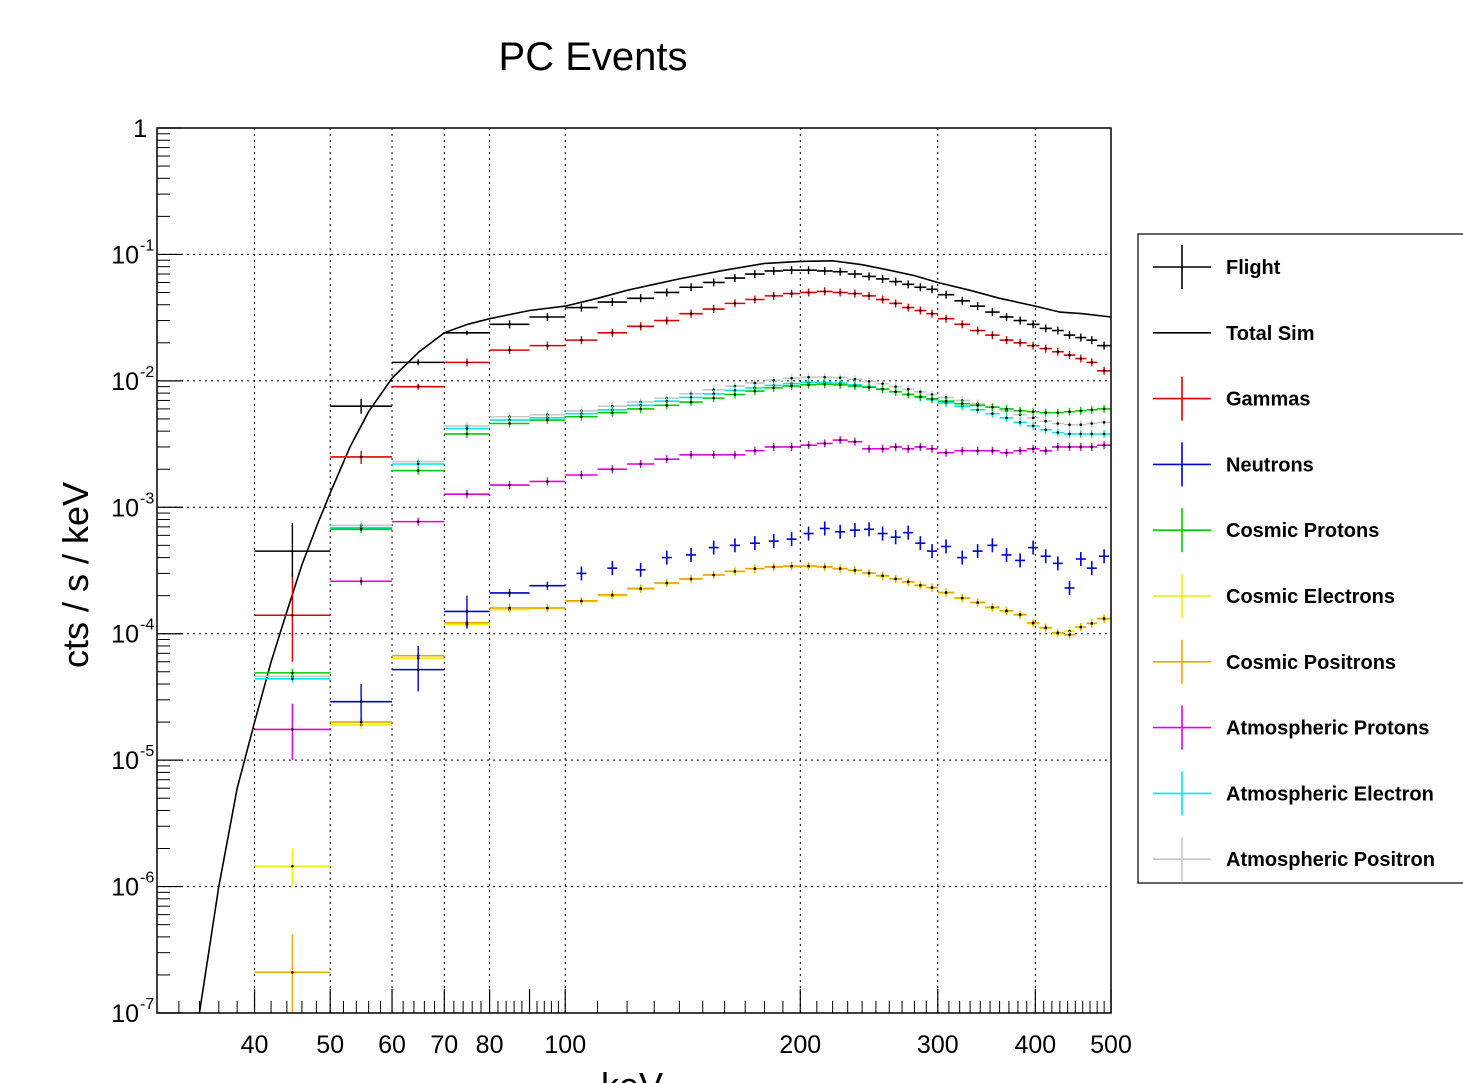  I want to click on x-tick-label: 500, so click(1111, 1045).